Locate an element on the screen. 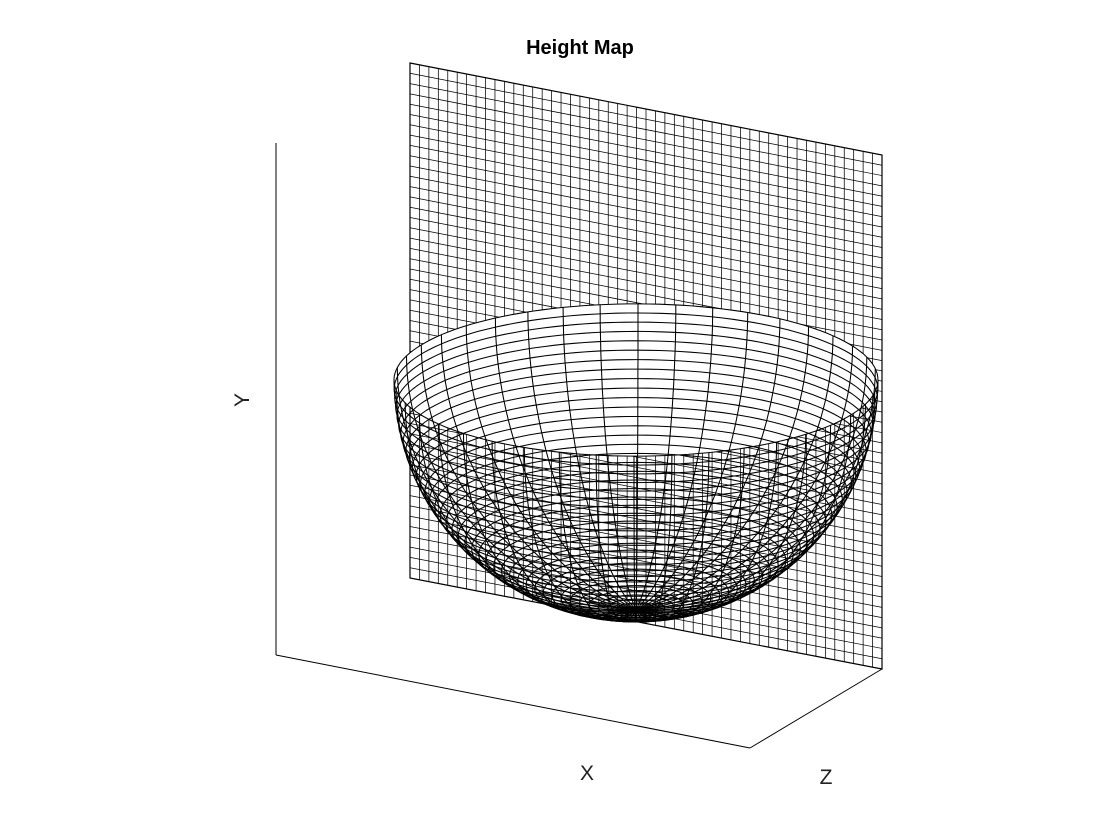 The image size is (1120, 840). y-axis-label: Y is located at coordinates (242, 400).